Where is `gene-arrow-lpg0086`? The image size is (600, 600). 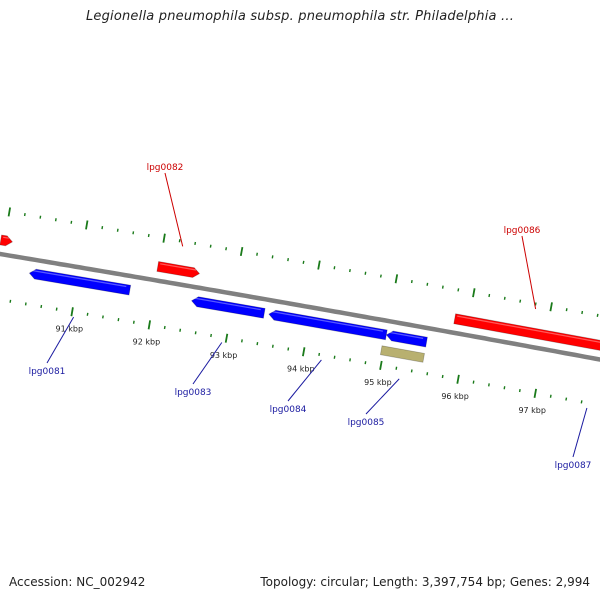 gene-arrow-lpg0086 is located at coordinates (526, 332).